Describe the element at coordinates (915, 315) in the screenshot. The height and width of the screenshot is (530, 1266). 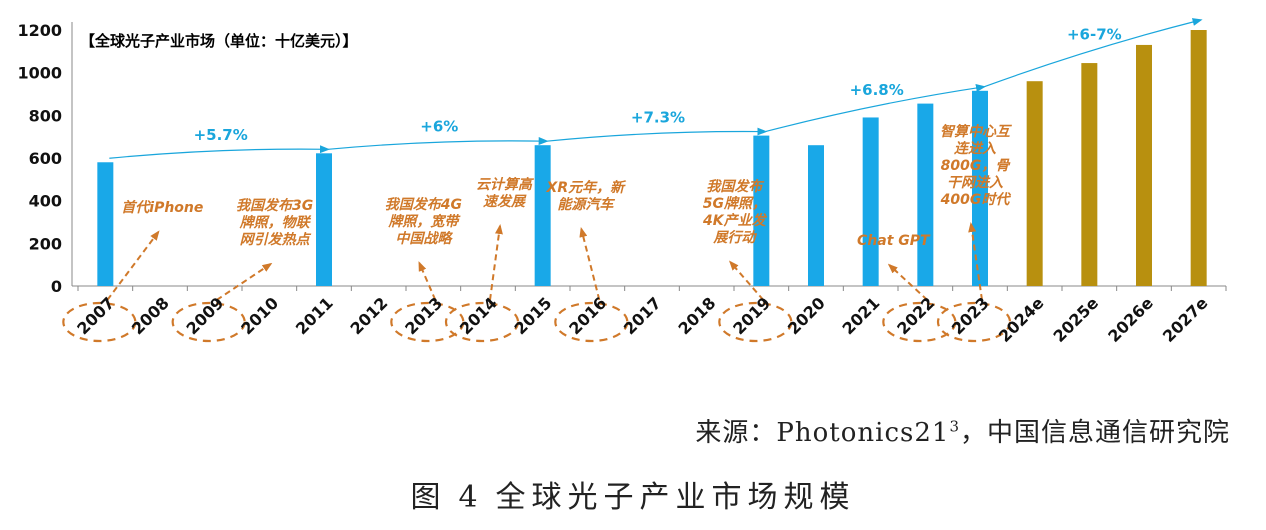
I see `x-tick-label: 2022` at that location.